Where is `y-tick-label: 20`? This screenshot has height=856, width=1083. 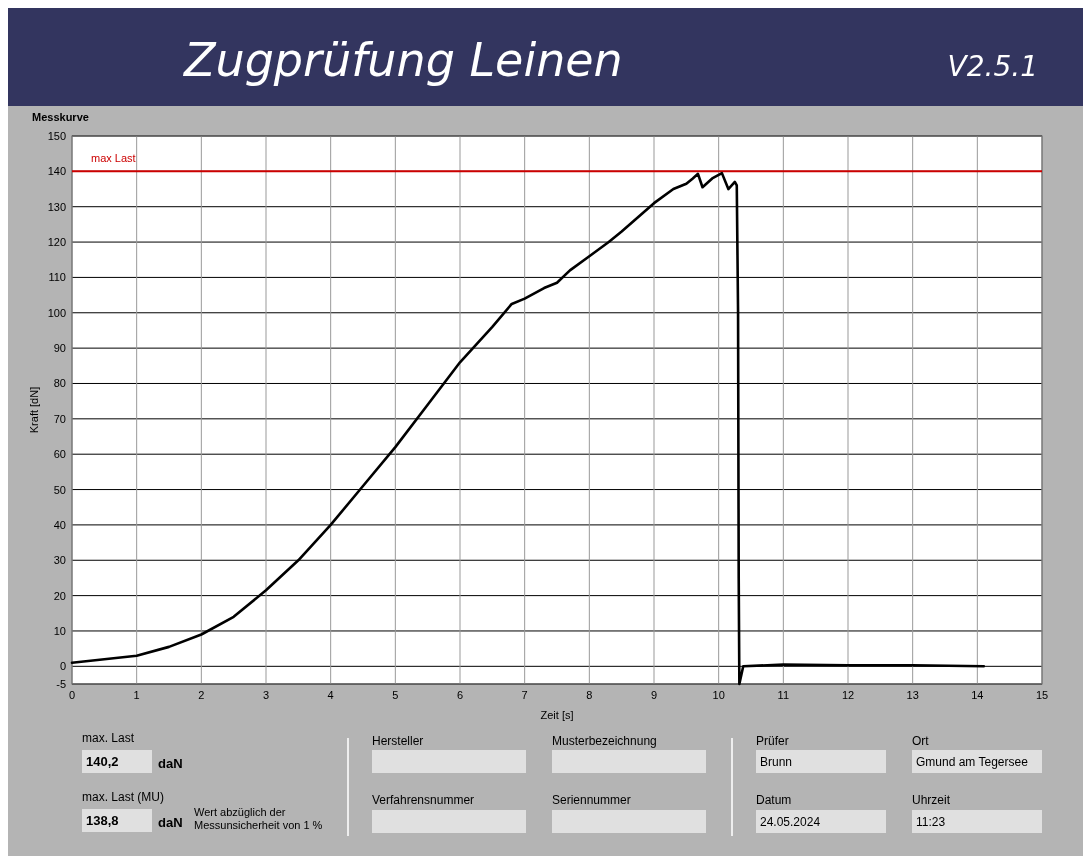 y-tick-label: 20 is located at coordinates (59, 595).